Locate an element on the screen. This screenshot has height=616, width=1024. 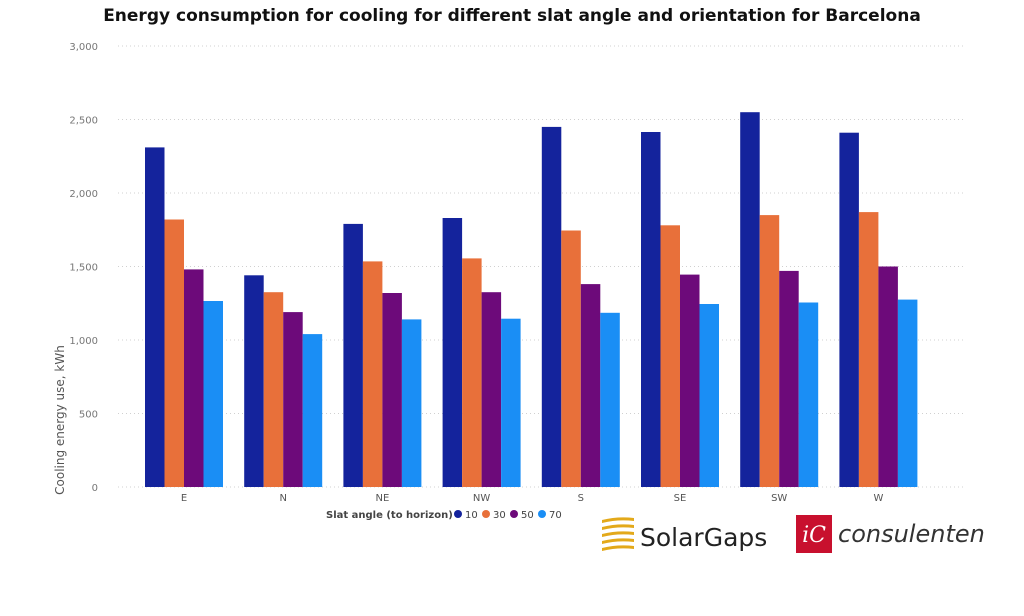
ic-badge-text: iC is located at coordinates (814, 535).